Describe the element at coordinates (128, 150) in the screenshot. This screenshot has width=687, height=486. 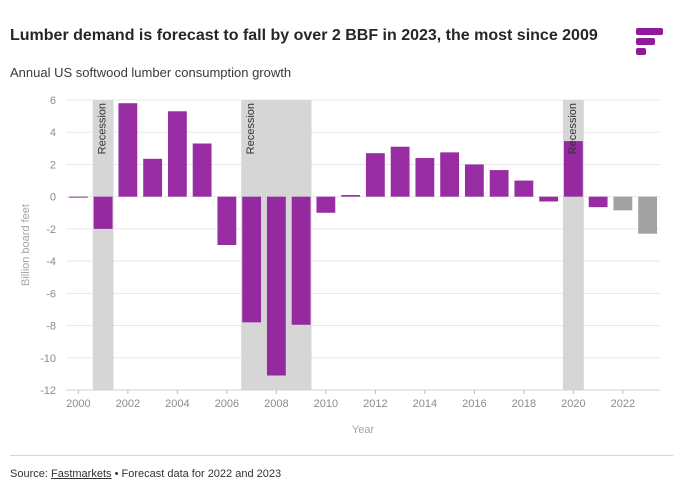
I see `bar-2002` at that location.